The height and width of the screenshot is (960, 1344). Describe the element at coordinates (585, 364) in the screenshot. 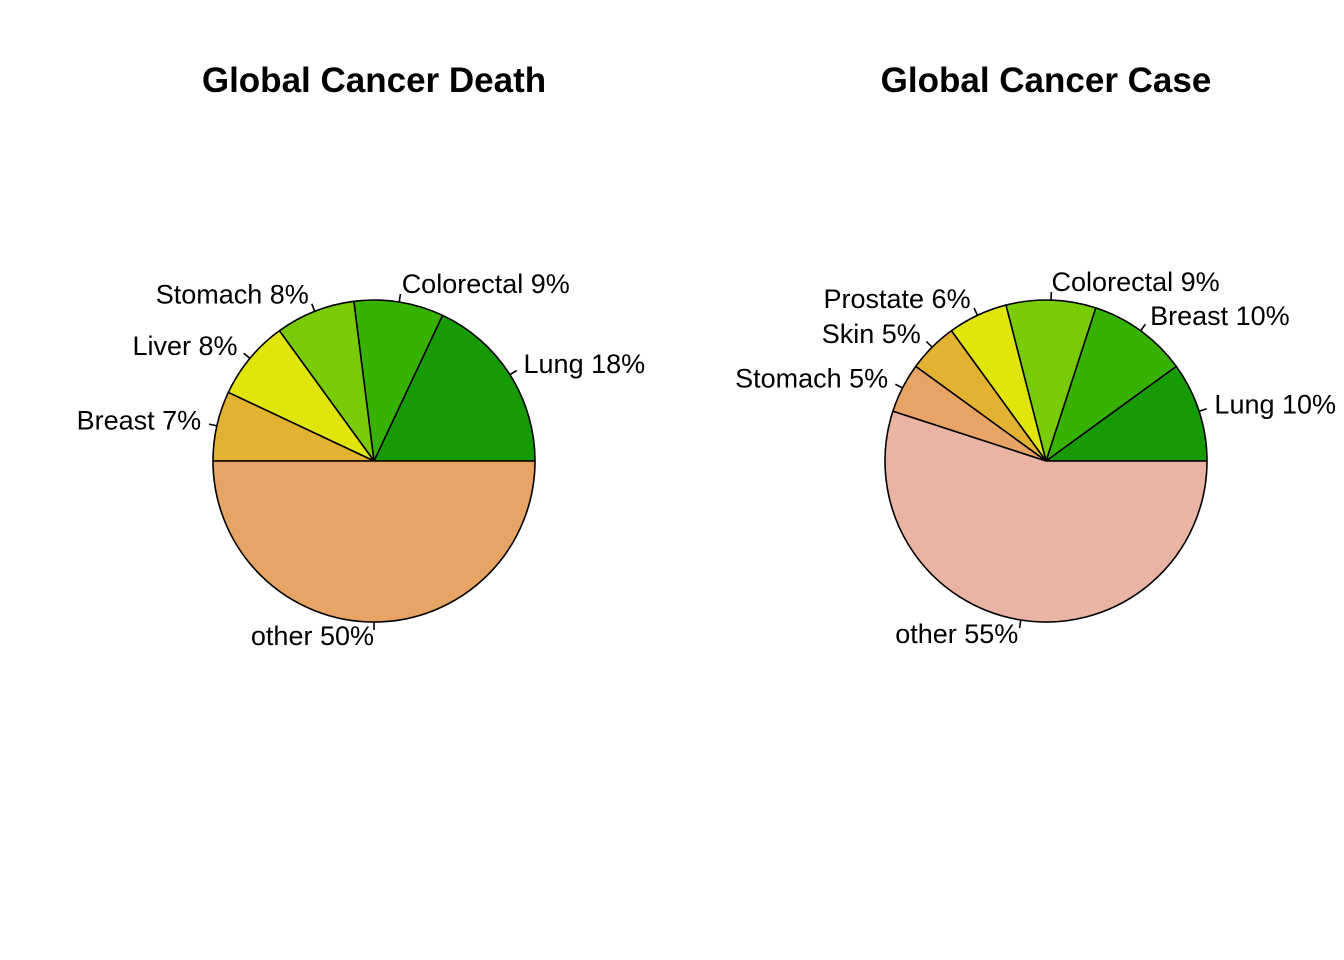

I see `pie-slice-label: Lung 18%` at that location.